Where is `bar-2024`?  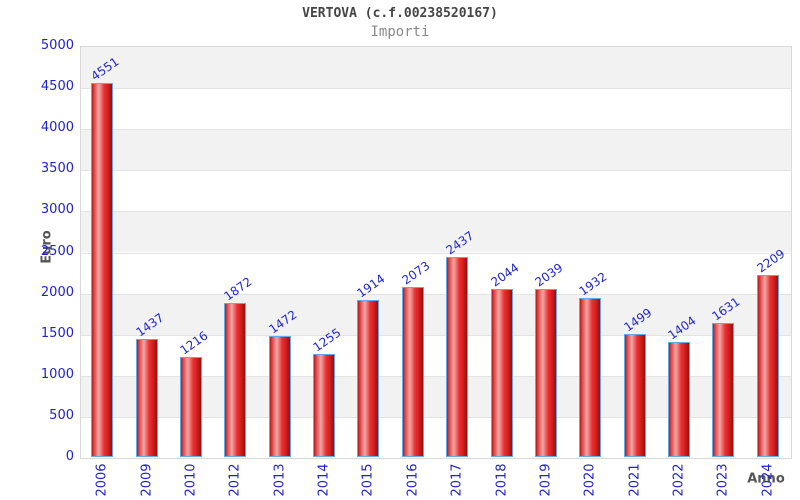
bar-2024 is located at coordinates (767, 366).